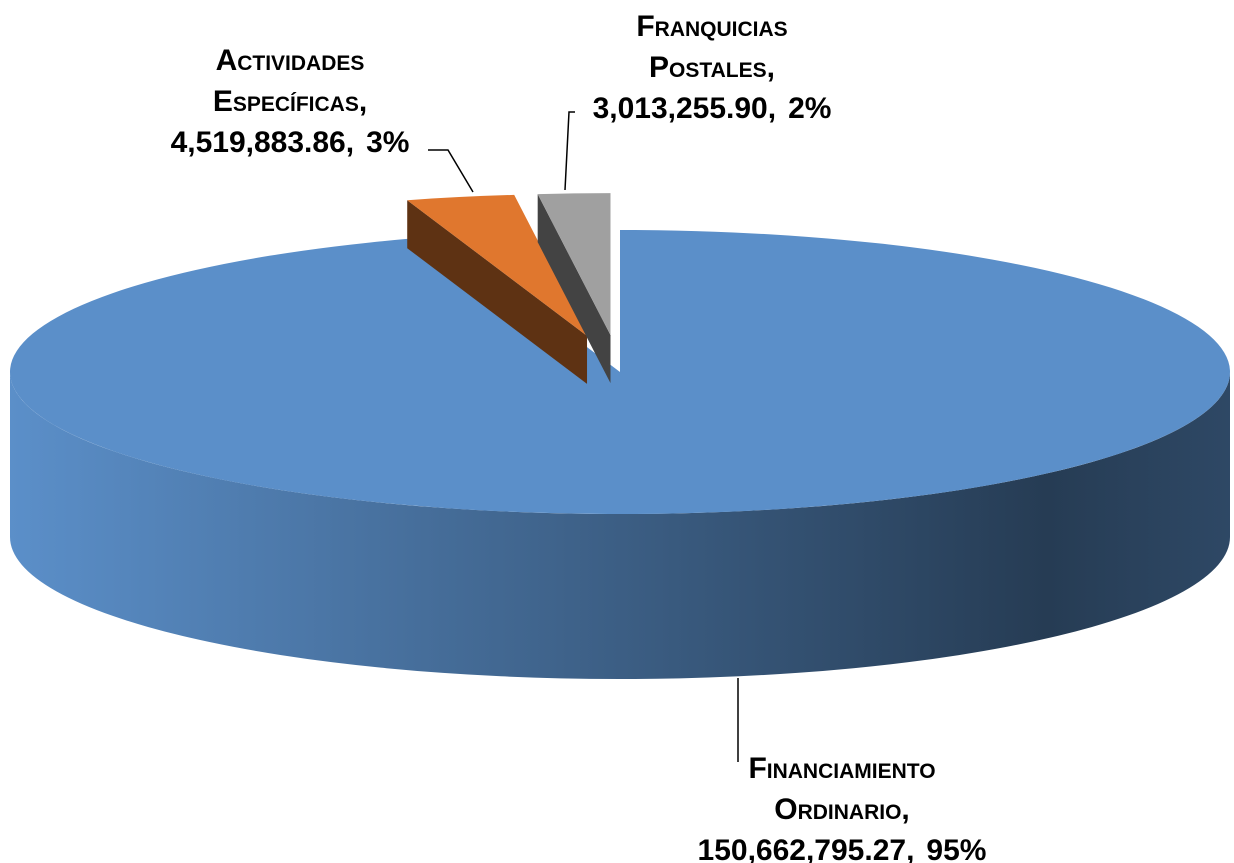  Describe the element at coordinates (956, 848) in the screenshot. I see `label-percent: 95%` at that location.